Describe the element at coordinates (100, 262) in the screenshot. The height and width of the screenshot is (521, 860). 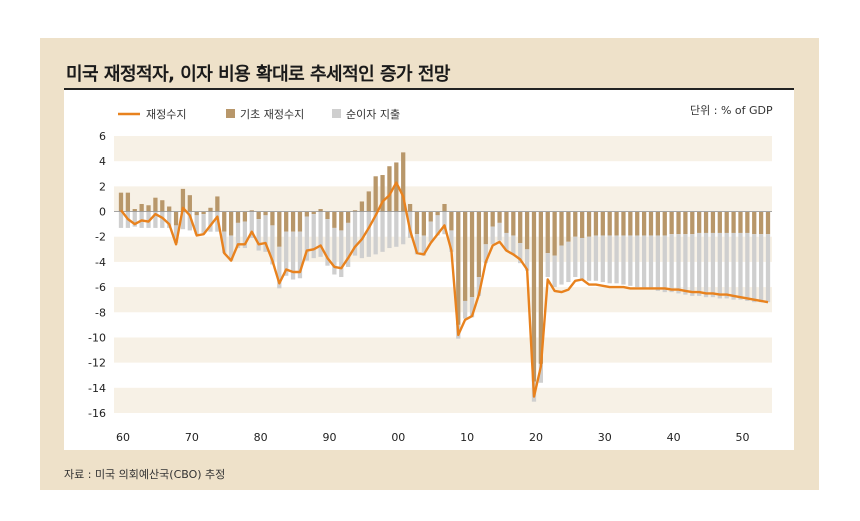
I see `y-tick-label: -4` at that location.